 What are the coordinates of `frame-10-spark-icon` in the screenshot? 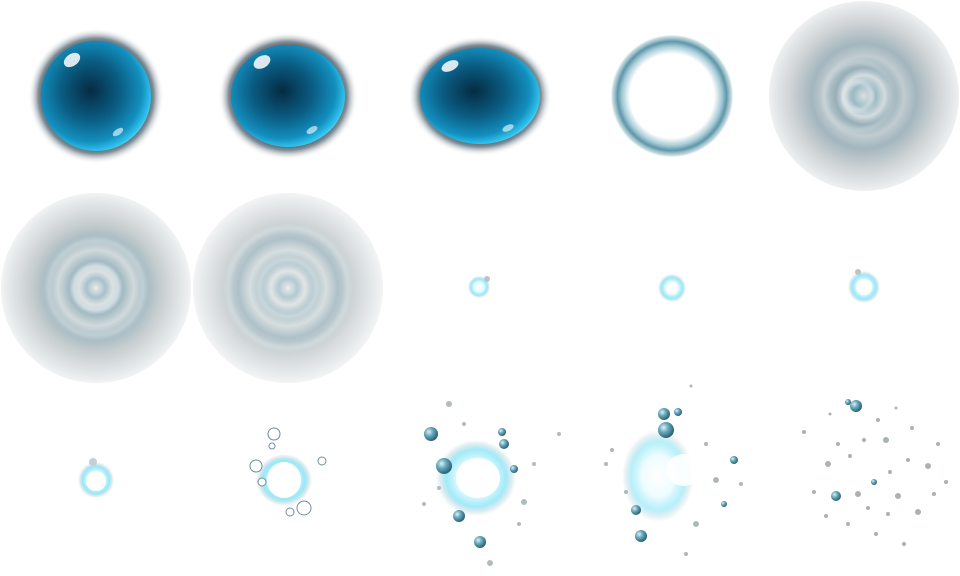 It's located at (864, 288).